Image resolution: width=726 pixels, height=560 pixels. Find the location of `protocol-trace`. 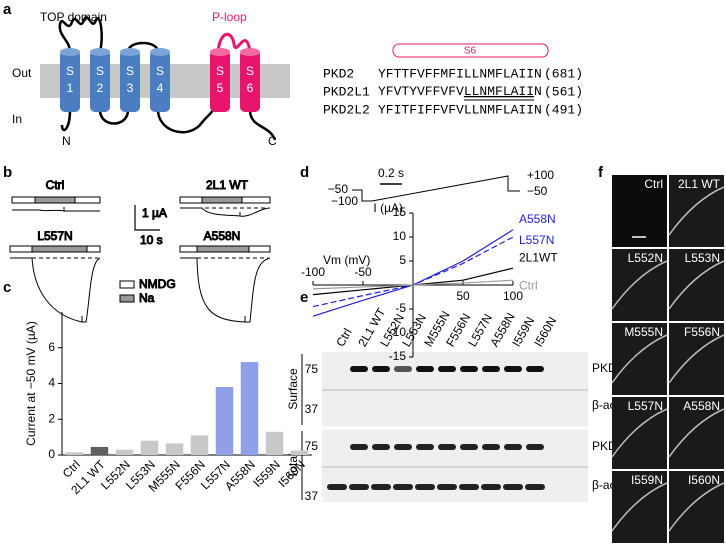

protocol-trace is located at coordinates (436, 188).